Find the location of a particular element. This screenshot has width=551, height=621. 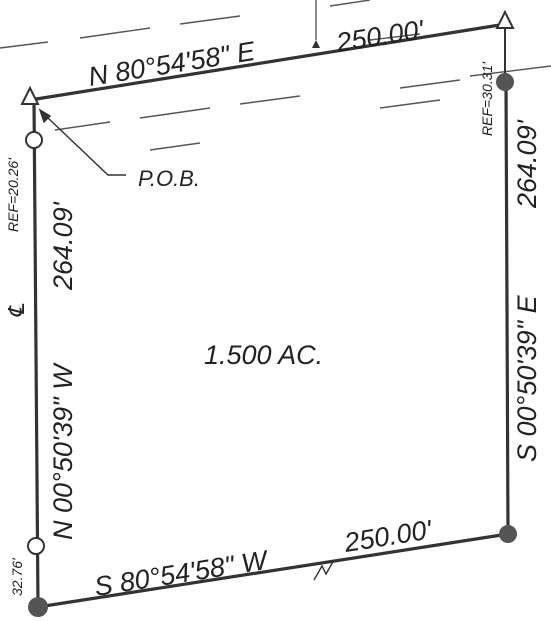

filled-monument-ne is located at coordinates (505, 82).